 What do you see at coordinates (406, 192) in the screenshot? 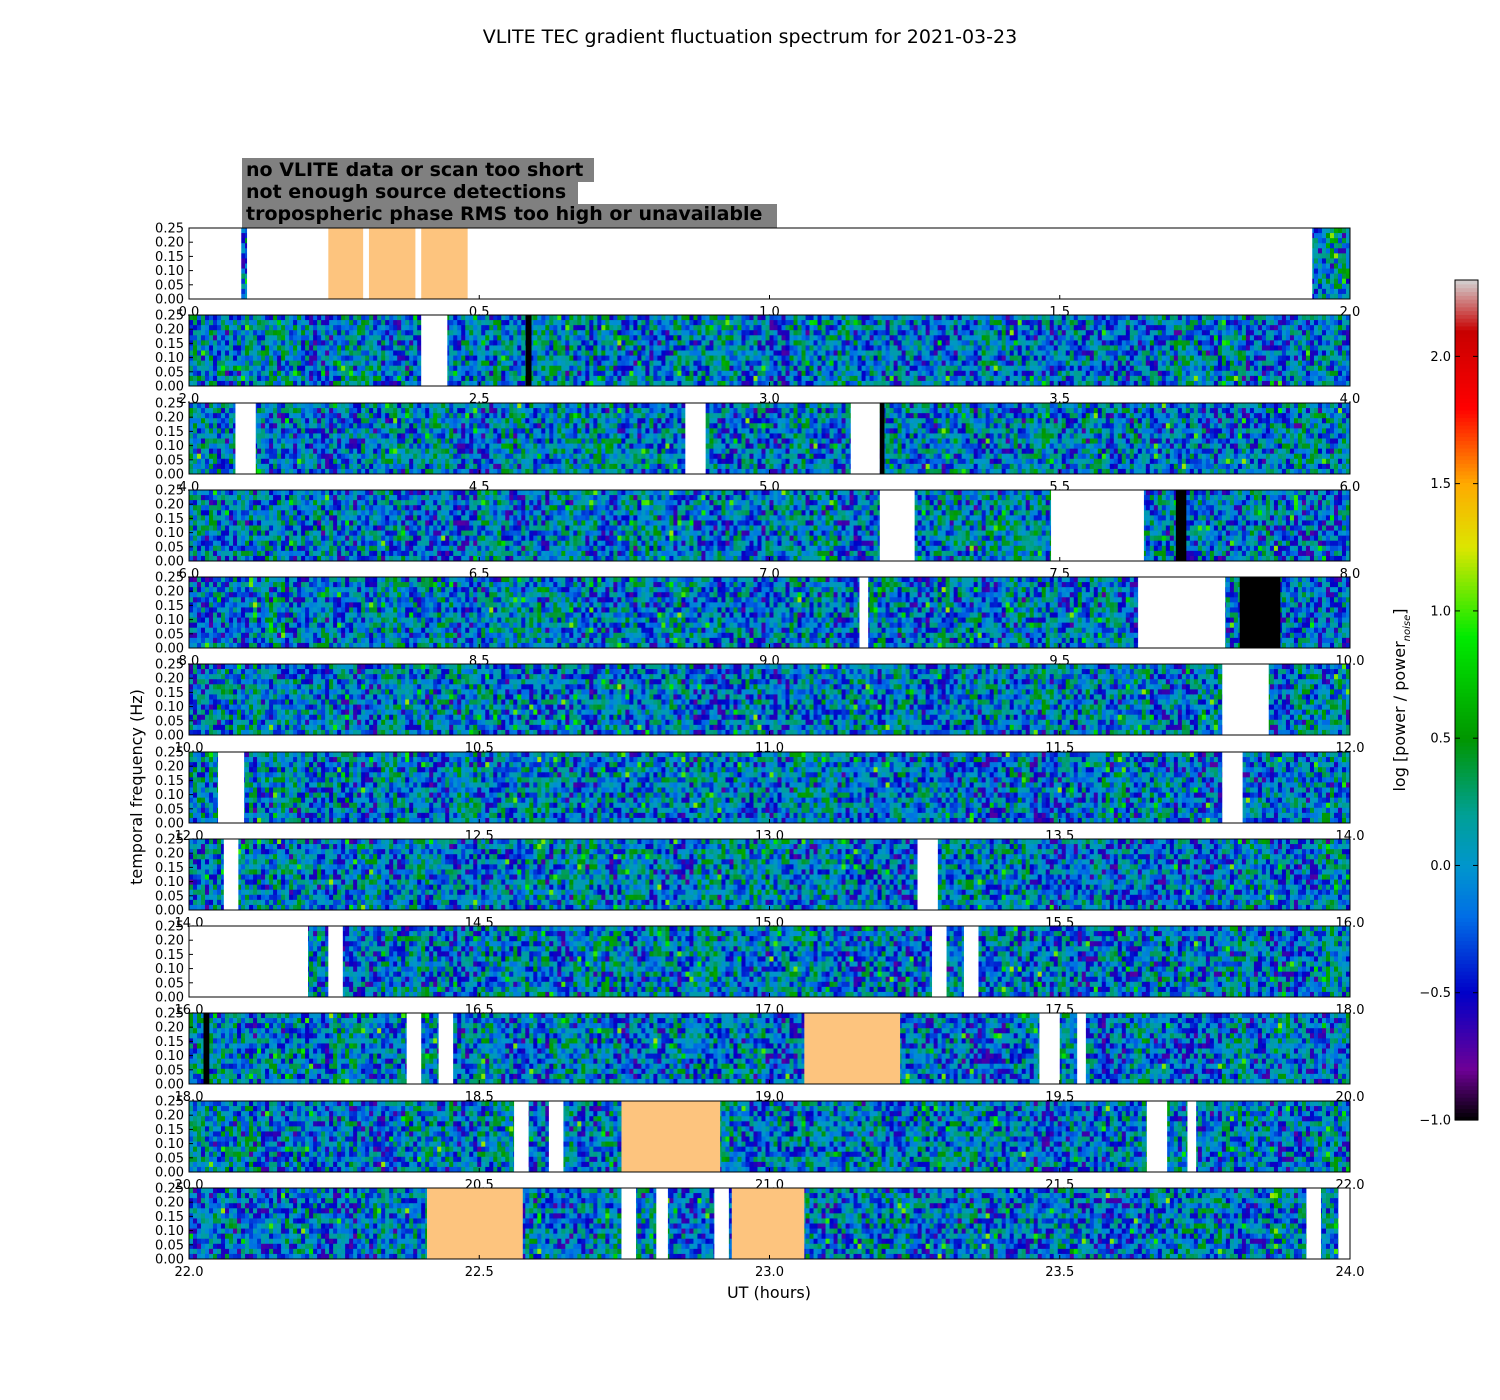
I see `legend-few-detections-text: not enough source detections` at bounding box center [406, 192].